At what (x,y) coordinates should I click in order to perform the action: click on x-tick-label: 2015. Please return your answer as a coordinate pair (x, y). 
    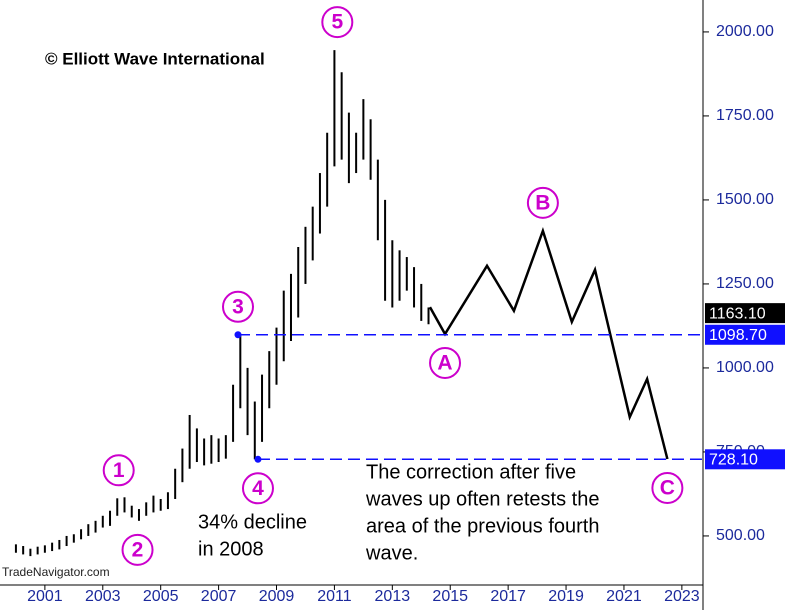
    Looking at the image, I should click on (450, 596).